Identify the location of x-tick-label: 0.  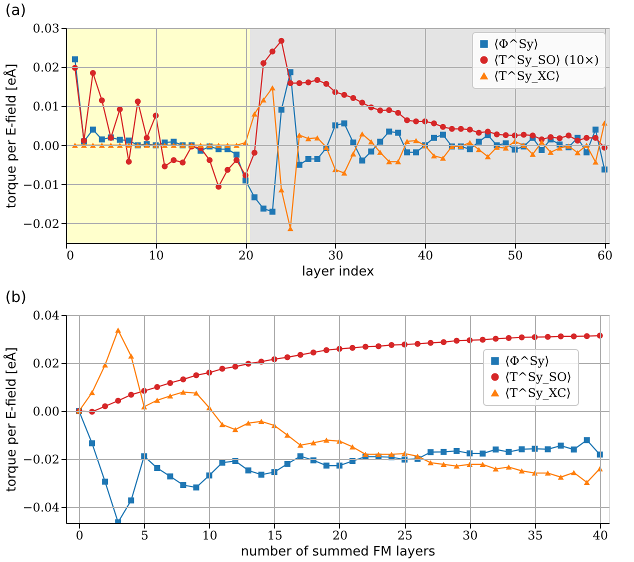
(70, 255).